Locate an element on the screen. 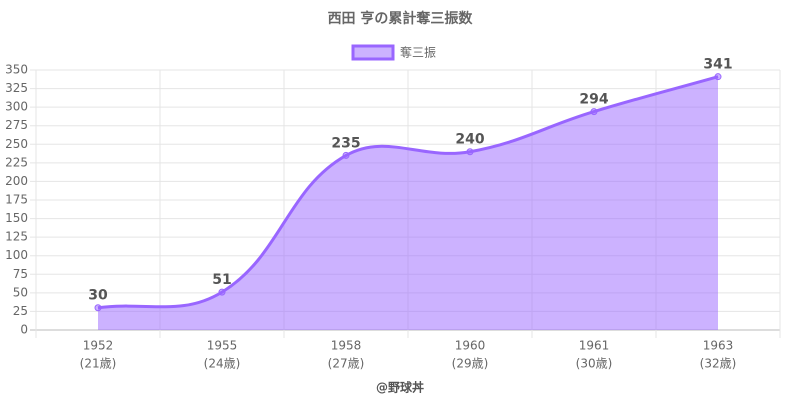 This screenshot has width=800, height=400. data-label: 240 is located at coordinates (469, 140).